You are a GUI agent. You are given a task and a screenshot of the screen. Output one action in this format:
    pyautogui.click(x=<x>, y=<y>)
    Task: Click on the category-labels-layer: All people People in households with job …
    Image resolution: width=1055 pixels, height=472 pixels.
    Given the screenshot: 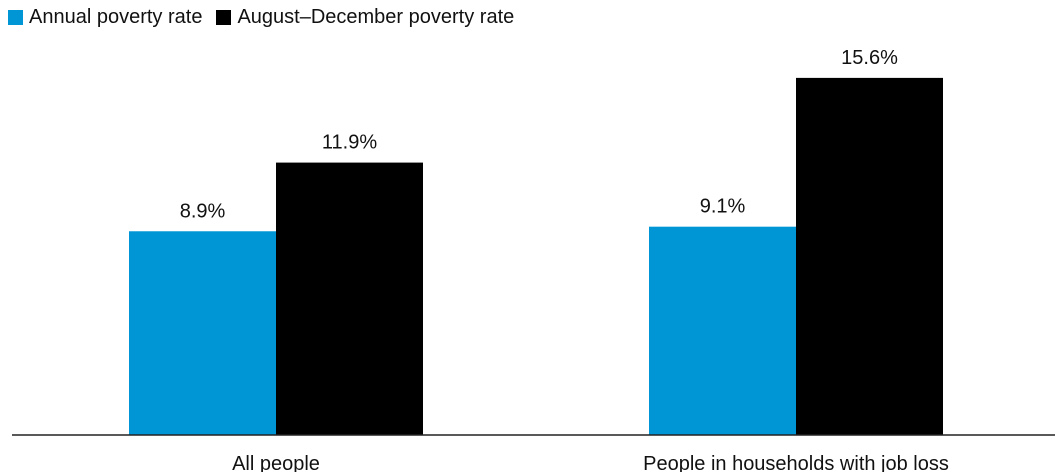 What is the action you would take?
    pyautogui.click(x=590, y=462)
    